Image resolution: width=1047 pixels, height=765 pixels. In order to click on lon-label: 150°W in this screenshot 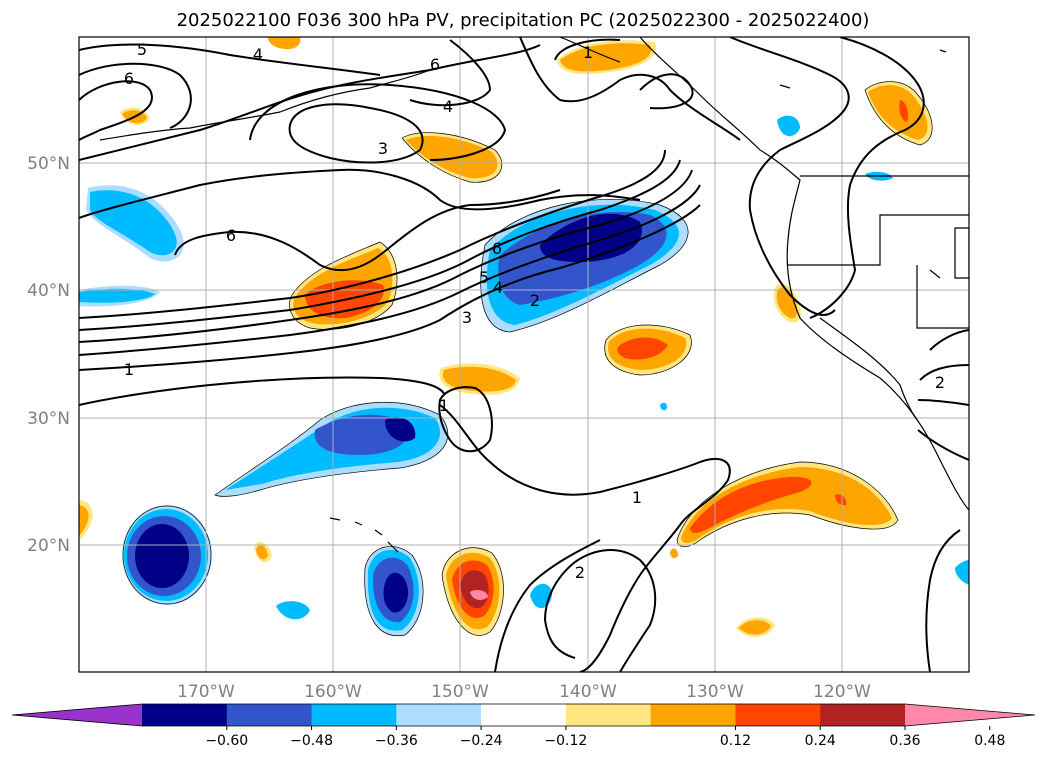, I will do `click(460, 692)`.